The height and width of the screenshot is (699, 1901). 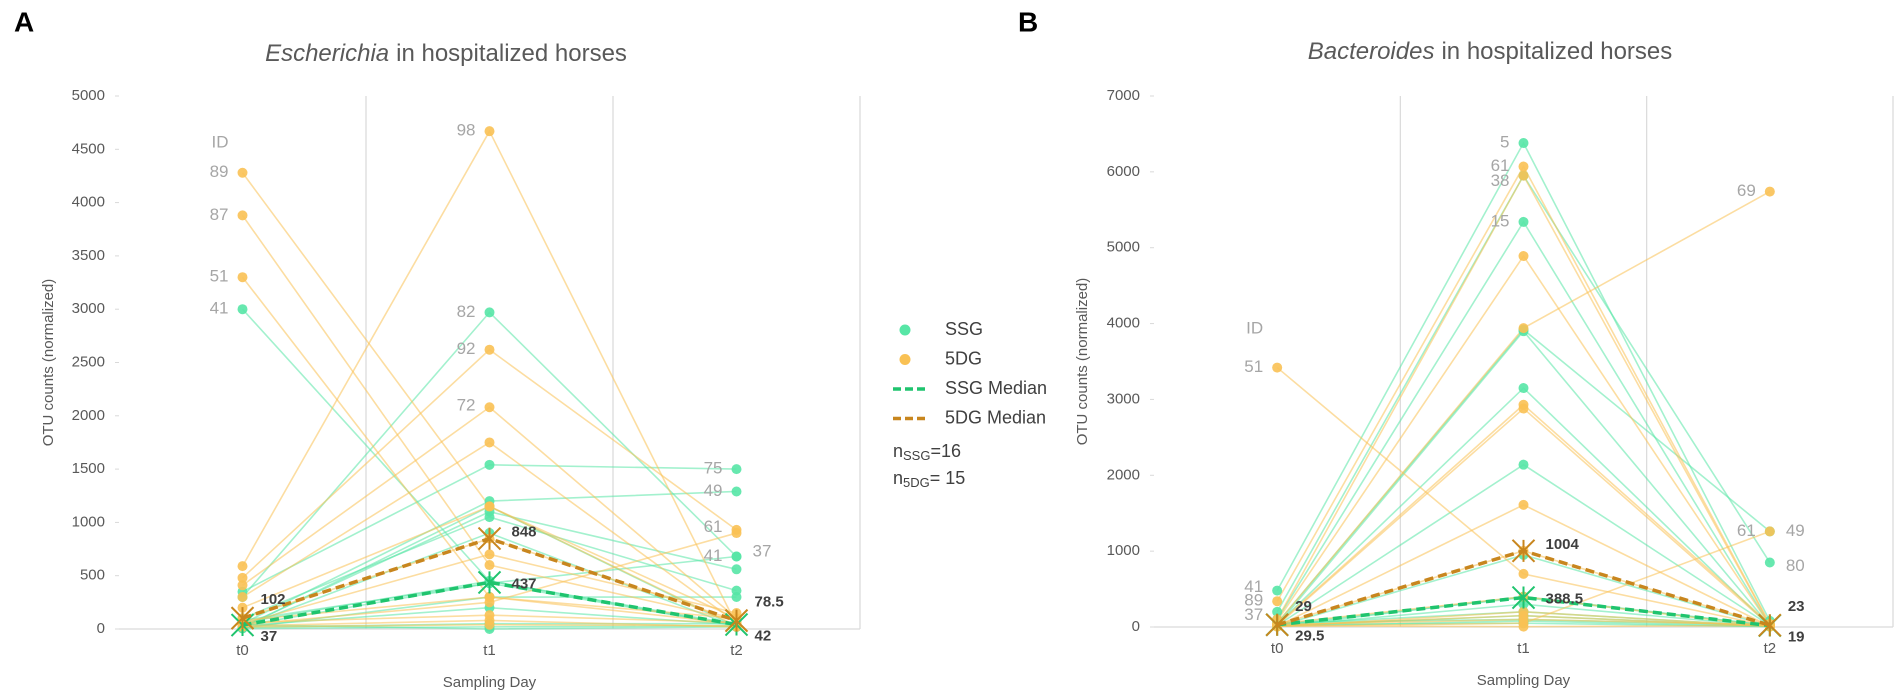 I want to click on median-label: 42, so click(x=763, y=635).